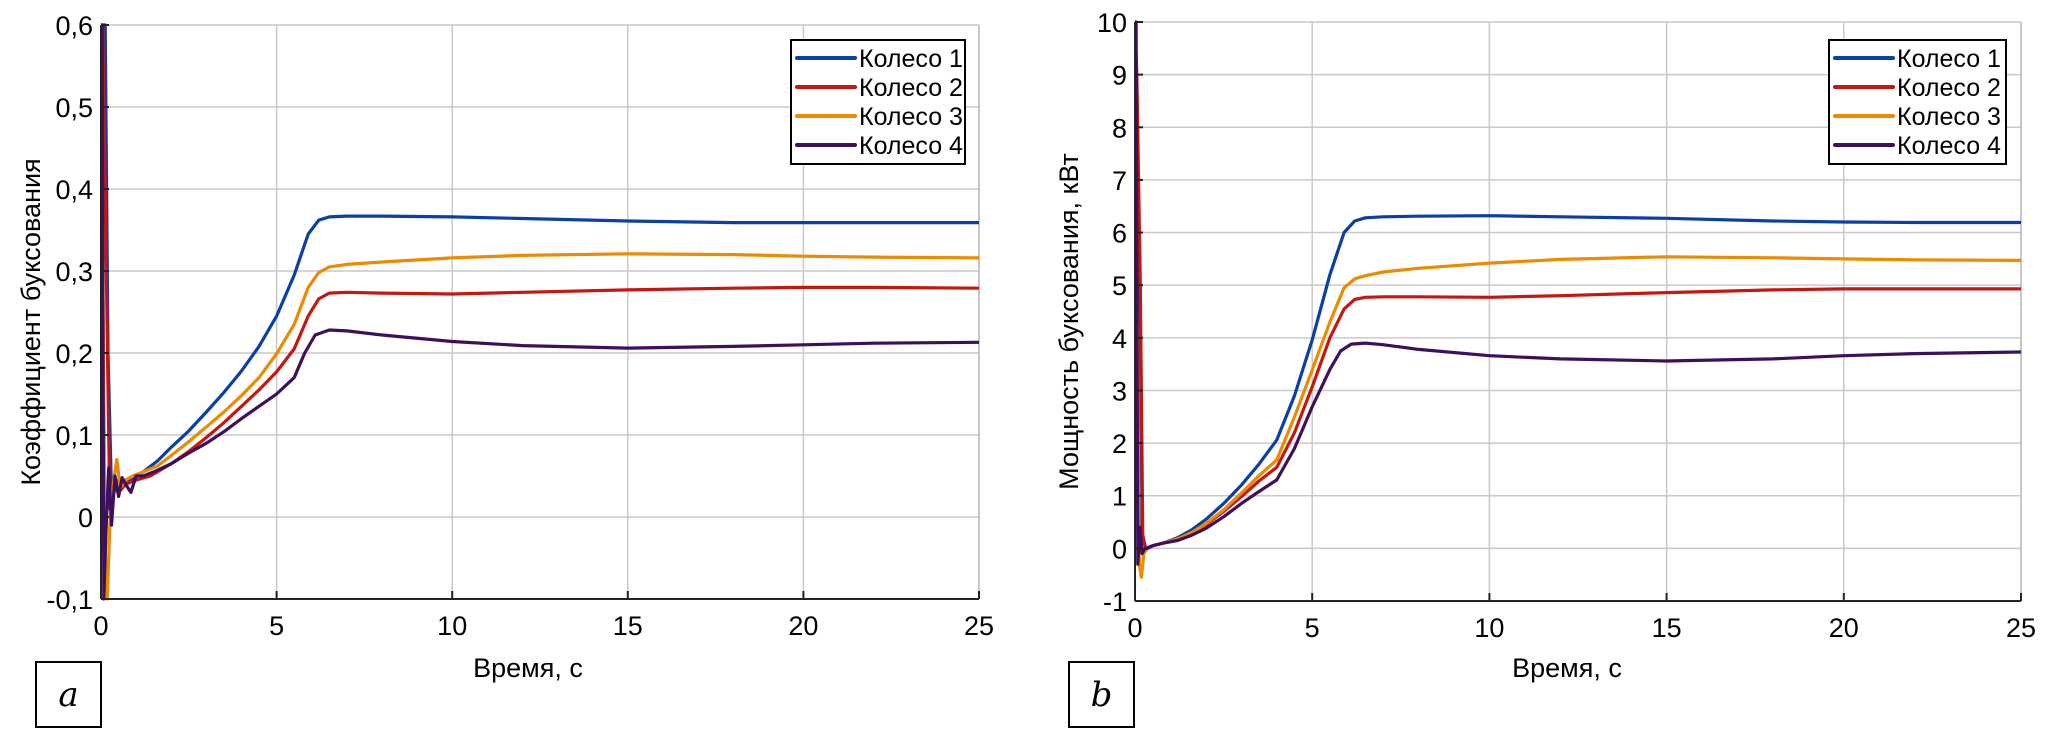 This screenshot has height=730, width=2054. I want to click on panel-label-a: a, so click(68, 694).